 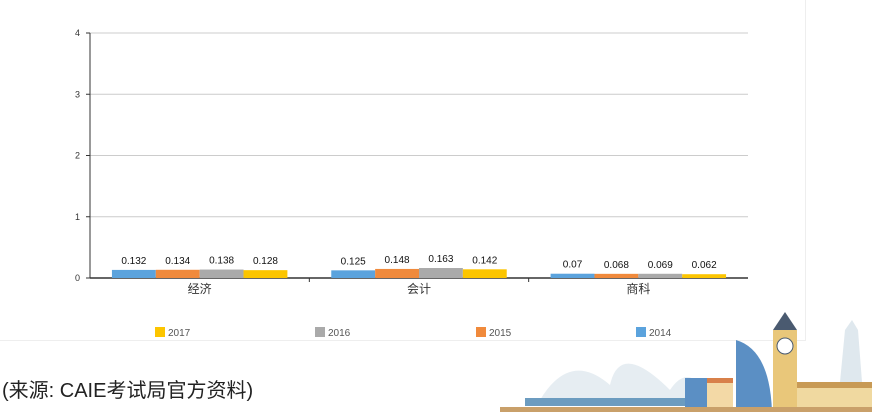 What do you see at coordinates (77, 217) in the screenshot?
I see `y-tick-label: 1` at bounding box center [77, 217].